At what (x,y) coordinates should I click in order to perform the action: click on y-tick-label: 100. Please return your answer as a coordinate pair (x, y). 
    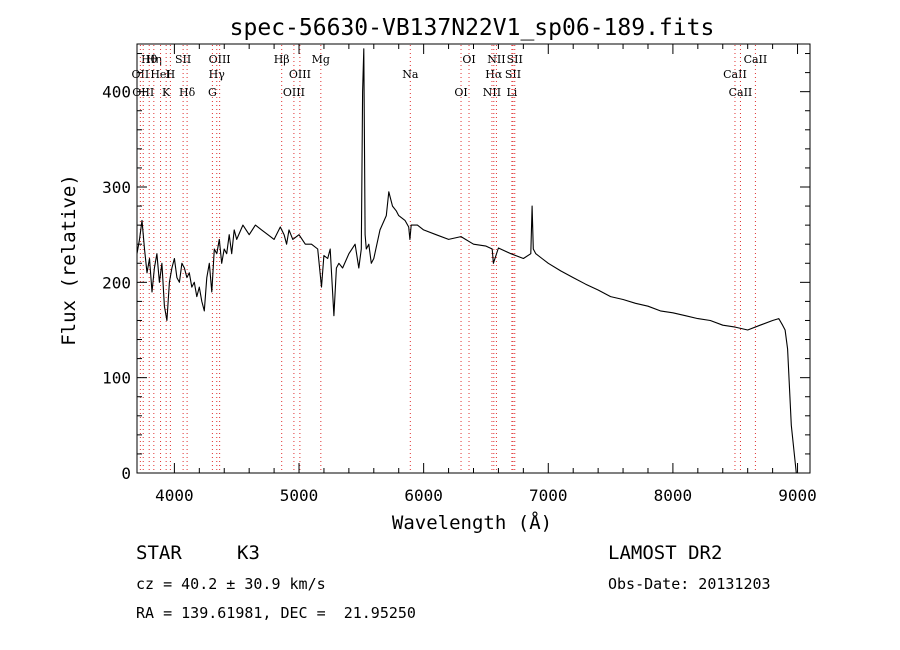
    Looking at the image, I should click on (116, 378).